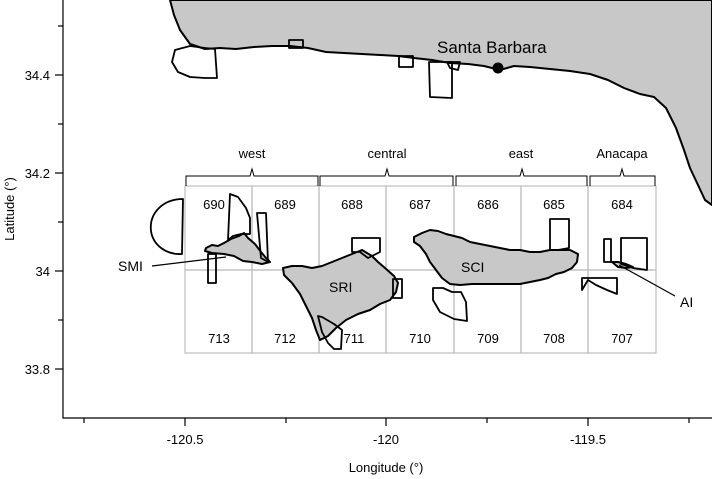  What do you see at coordinates (614, 266) in the screenshot?
I see `ai-mpas` at bounding box center [614, 266].